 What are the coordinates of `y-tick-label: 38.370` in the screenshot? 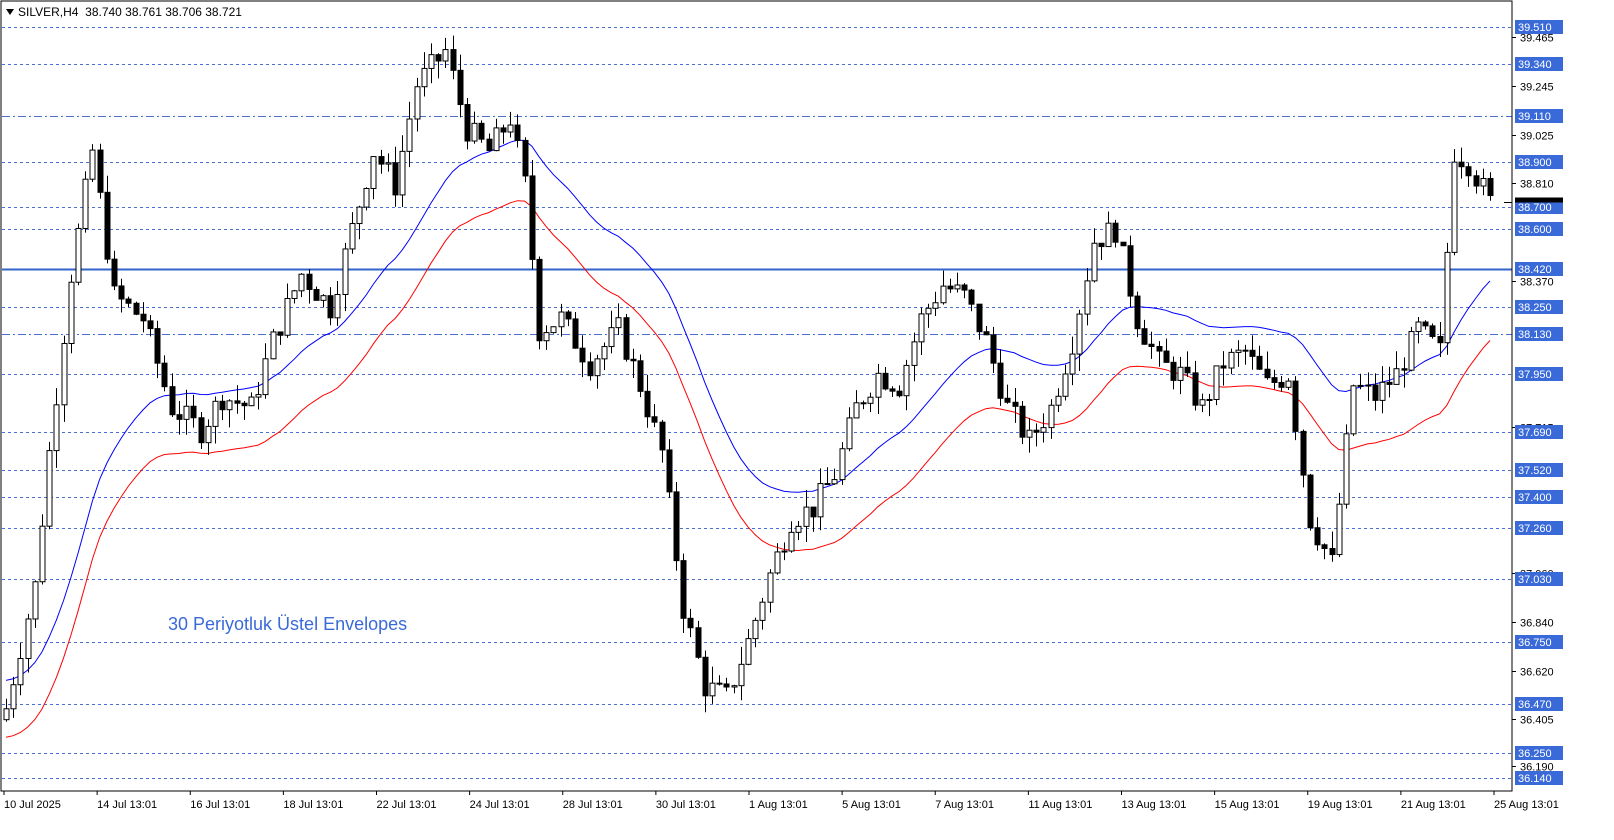 It's located at (1537, 283).